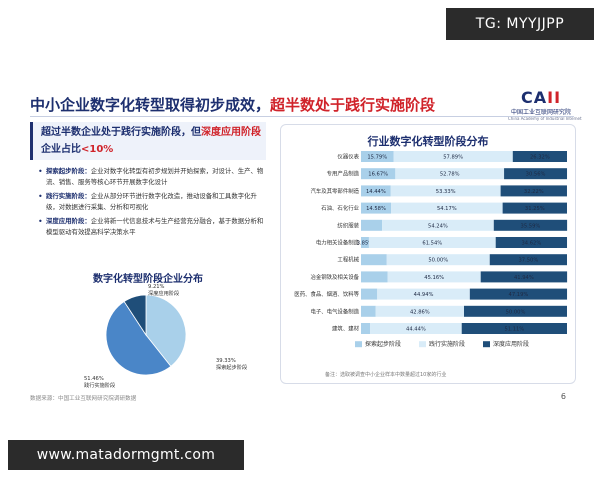 The width and height of the screenshot is (600, 480). What do you see at coordinates (541, 97) in the screenshot?
I see `logo-mark: CAII` at bounding box center [541, 97].